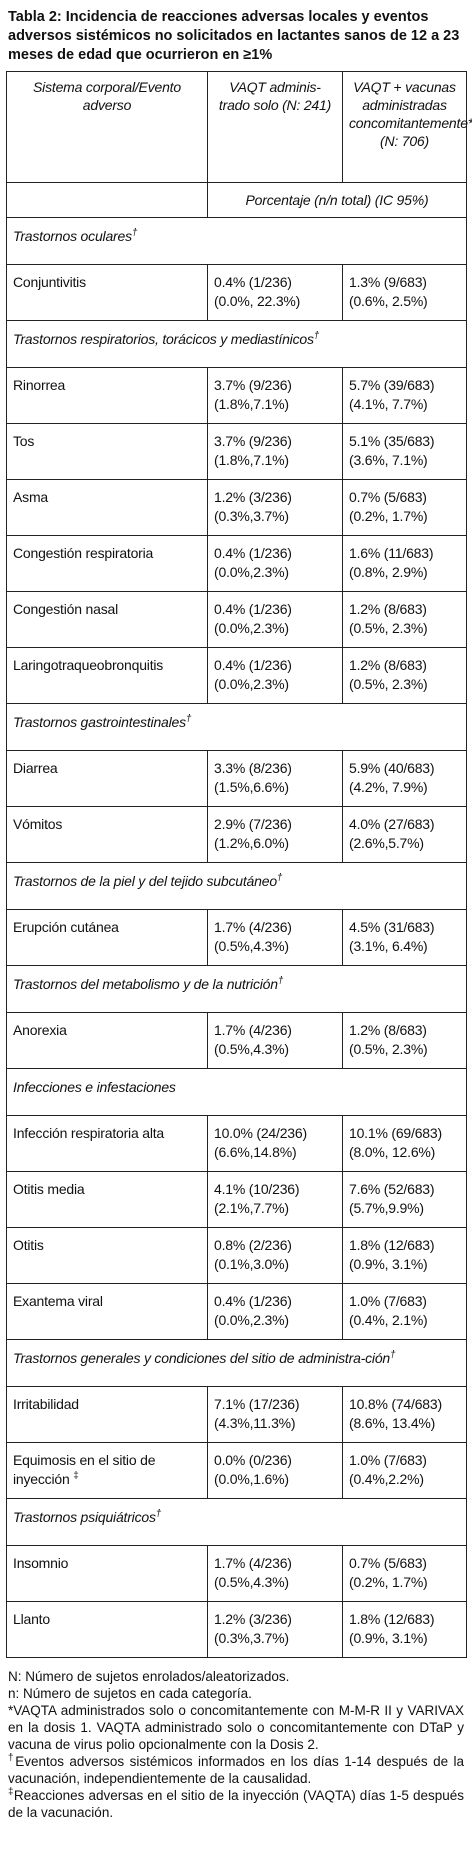  Describe the element at coordinates (386, 1479) in the screenshot. I see `confidence-interval: (0.4%,2.2%)` at that location.